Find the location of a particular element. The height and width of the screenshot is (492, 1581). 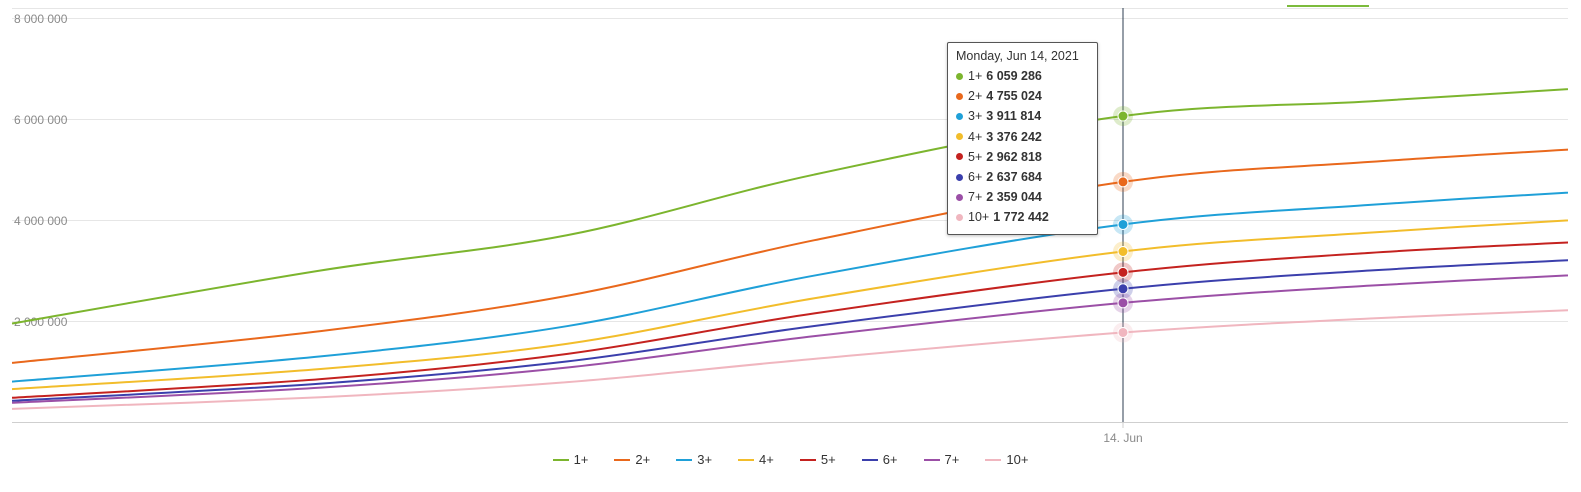

tooltip-row: 7+ 2 359 044 is located at coordinates (1022, 197).